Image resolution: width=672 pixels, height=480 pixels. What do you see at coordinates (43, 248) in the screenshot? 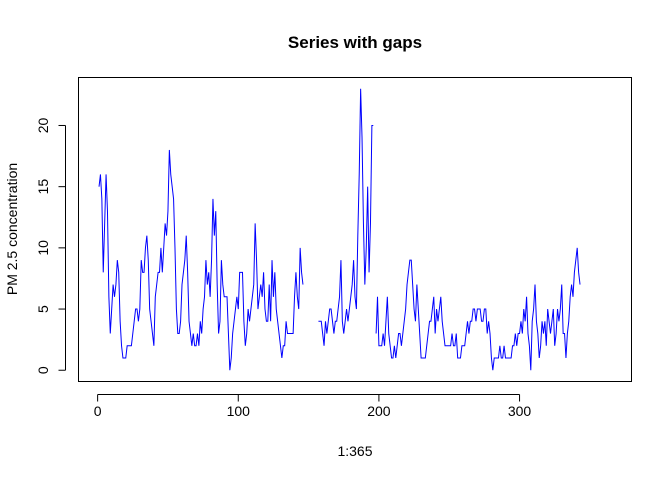
I see `y-tick-label: 10` at bounding box center [43, 248].